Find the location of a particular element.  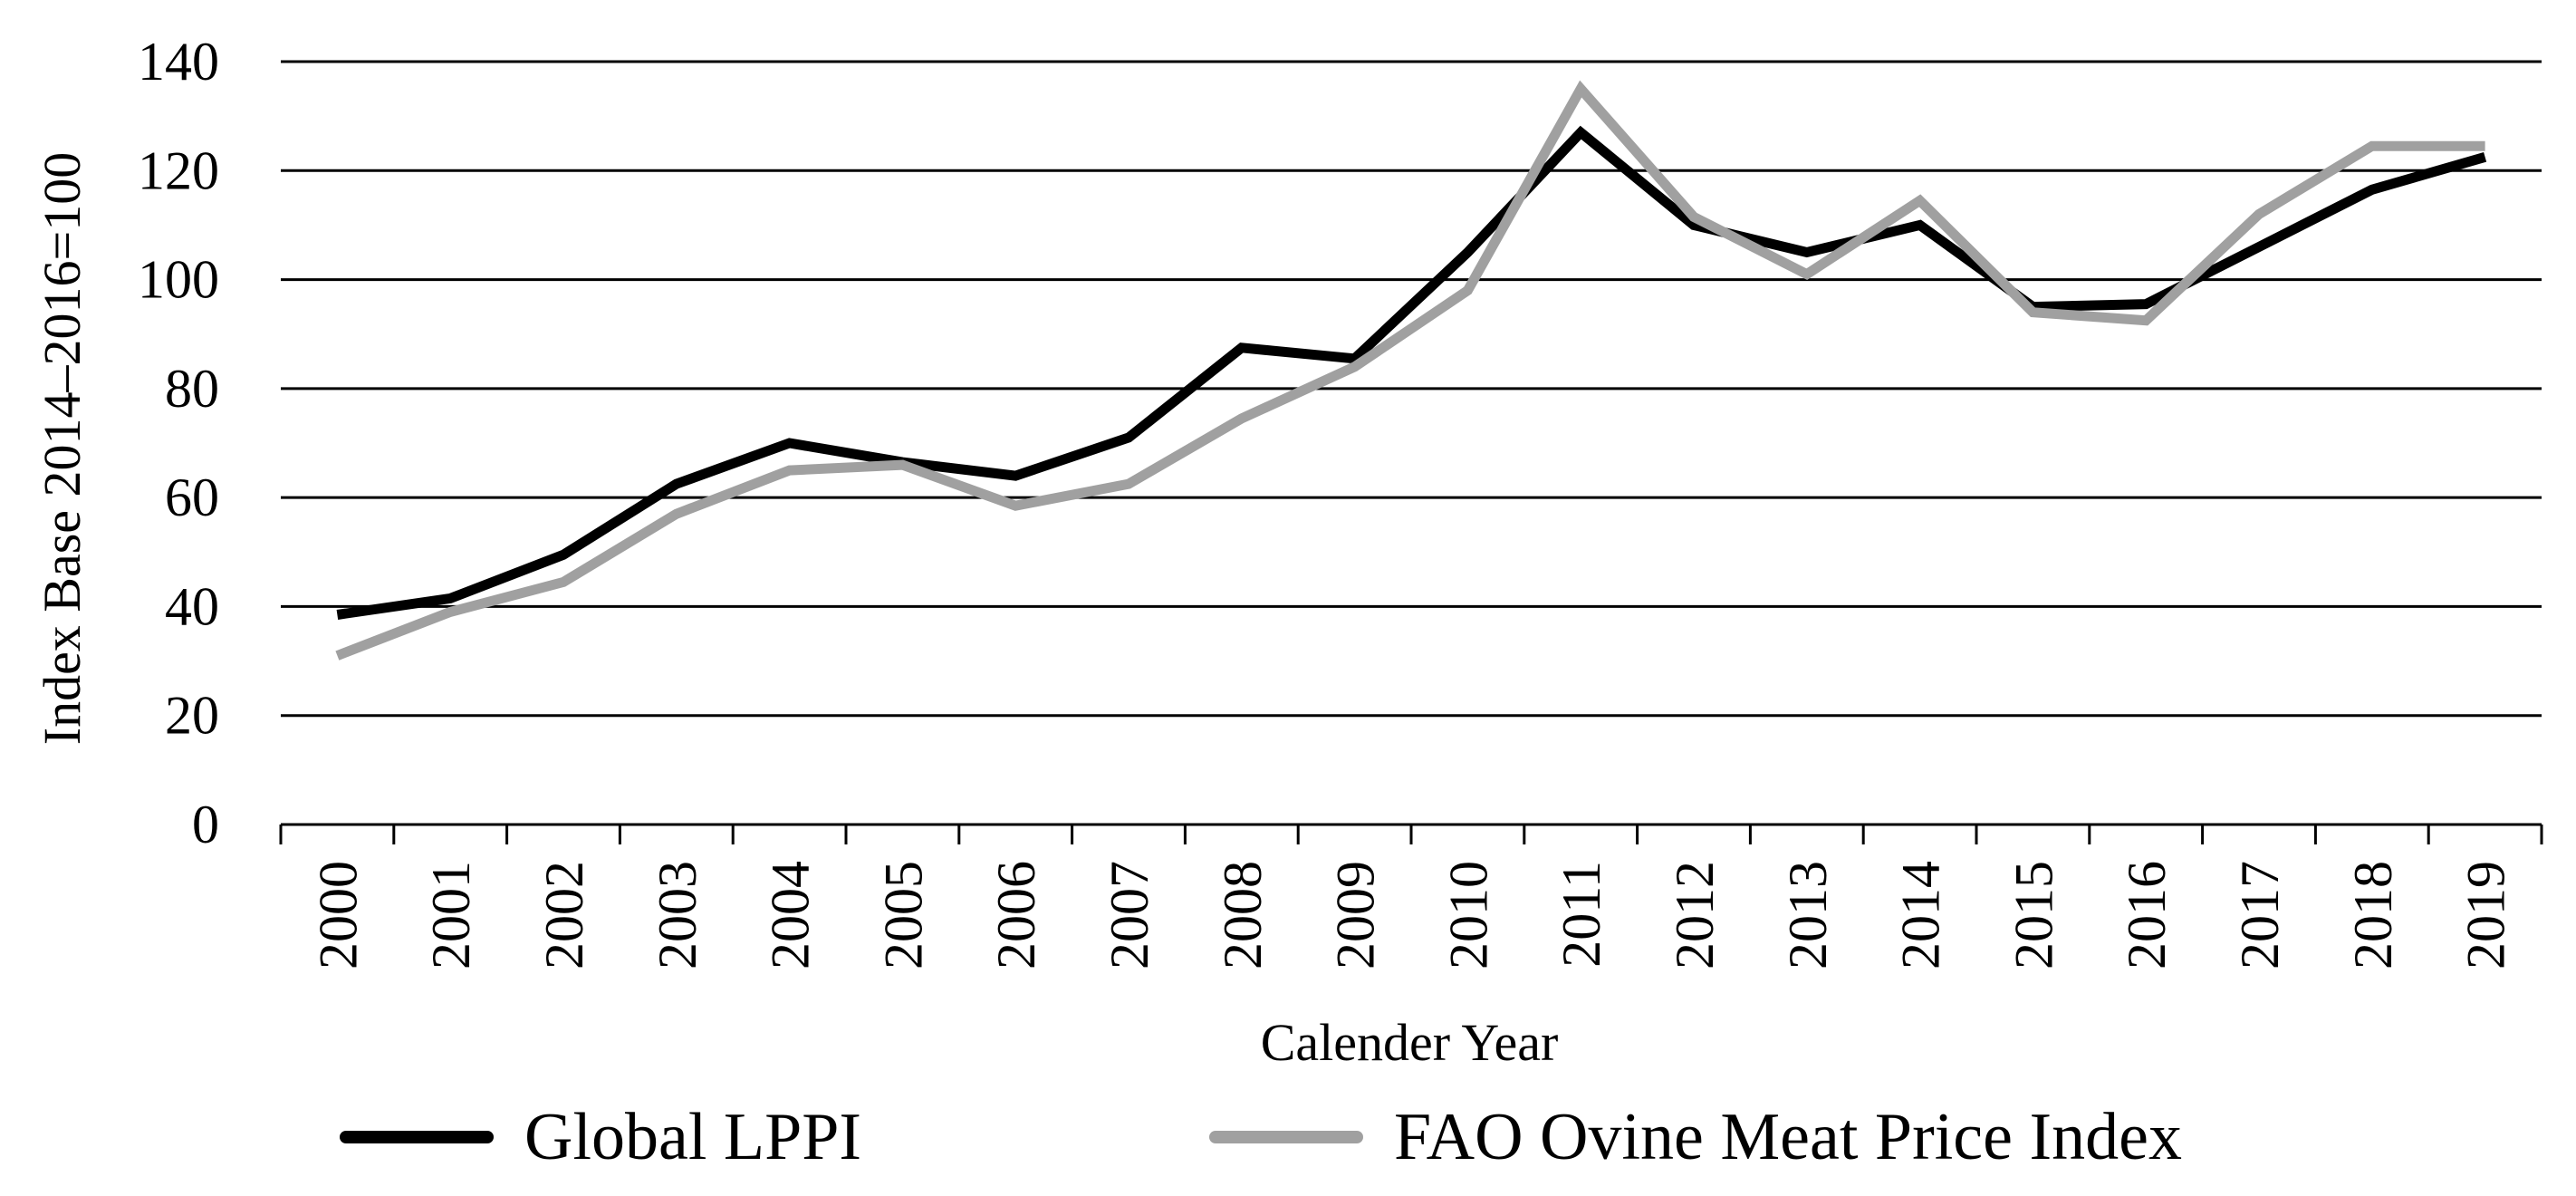

x-tick-label: 2013 is located at coordinates (1808, 915).